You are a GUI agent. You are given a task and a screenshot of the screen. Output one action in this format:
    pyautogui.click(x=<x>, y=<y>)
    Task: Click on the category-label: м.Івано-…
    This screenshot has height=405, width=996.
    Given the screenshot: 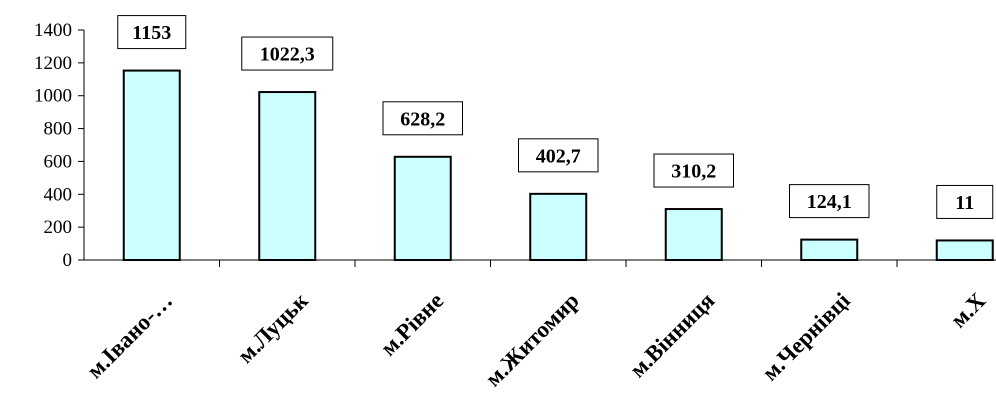 What is the action you would take?
    pyautogui.click(x=129, y=335)
    